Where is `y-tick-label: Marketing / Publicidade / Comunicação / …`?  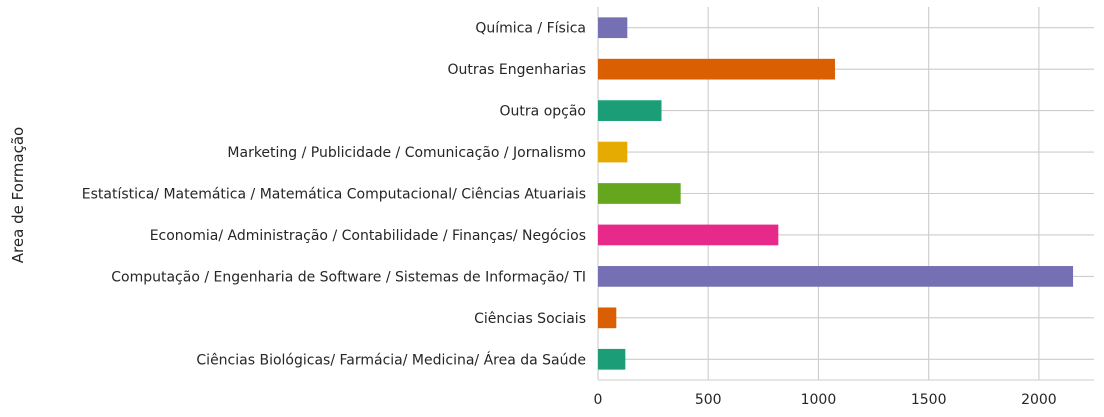 y-tick-label: Marketing / Publicidade / Comunicação / … is located at coordinates (406, 153).